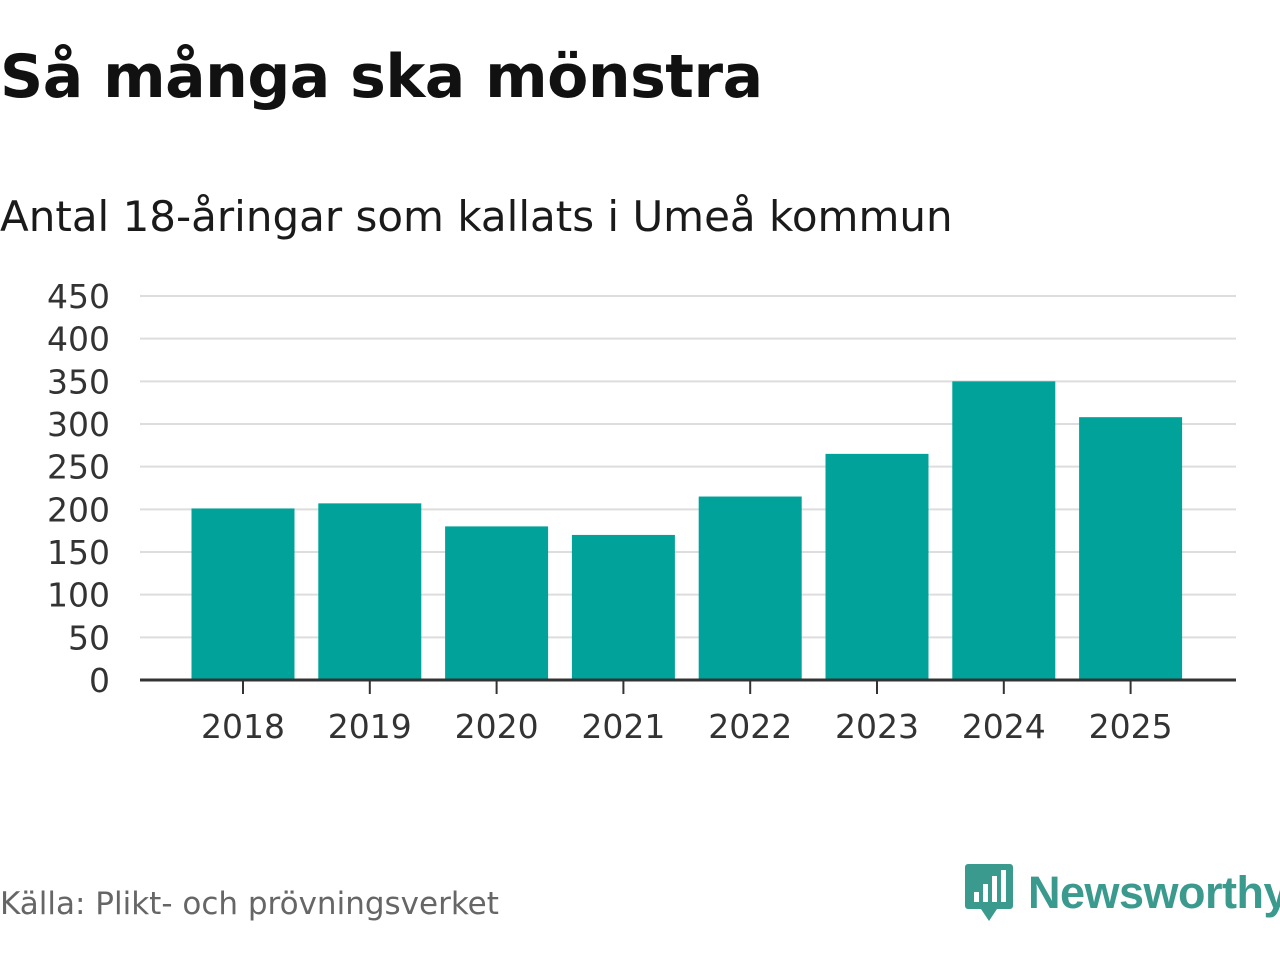 The image size is (1280, 960). Describe the element at coordinates (623, 607) in the screenshot. I see `bar-2021` at that location.